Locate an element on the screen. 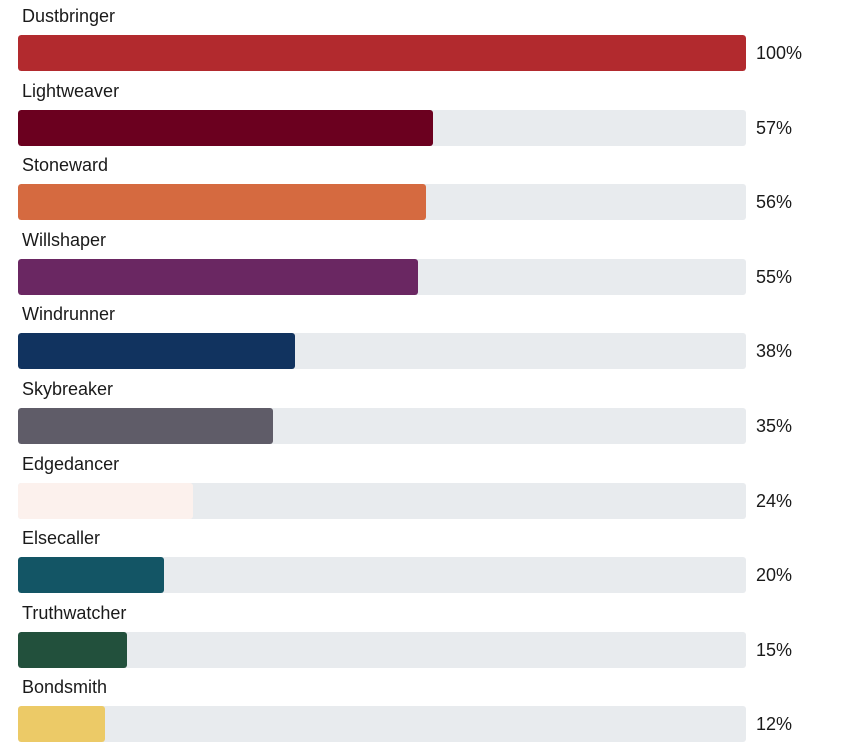  bar-label: Dustbringer is located at coordinates (69, 16).